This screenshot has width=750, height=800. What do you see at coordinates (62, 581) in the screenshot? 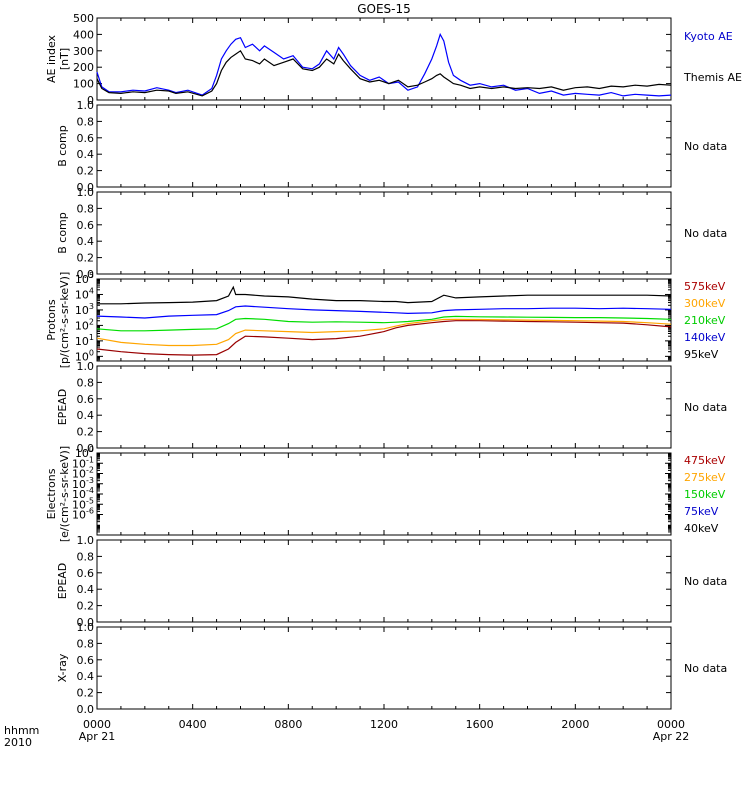
I see `panel-epead2-ylabel: EPEAD` at bounding box center [62, 581].